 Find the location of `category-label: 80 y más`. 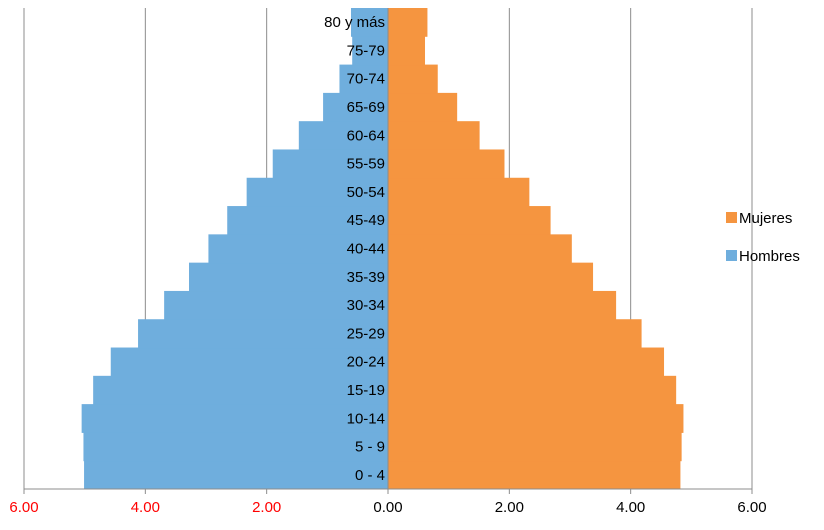

category-label: 80 y más is located at coordinates (354, 22).